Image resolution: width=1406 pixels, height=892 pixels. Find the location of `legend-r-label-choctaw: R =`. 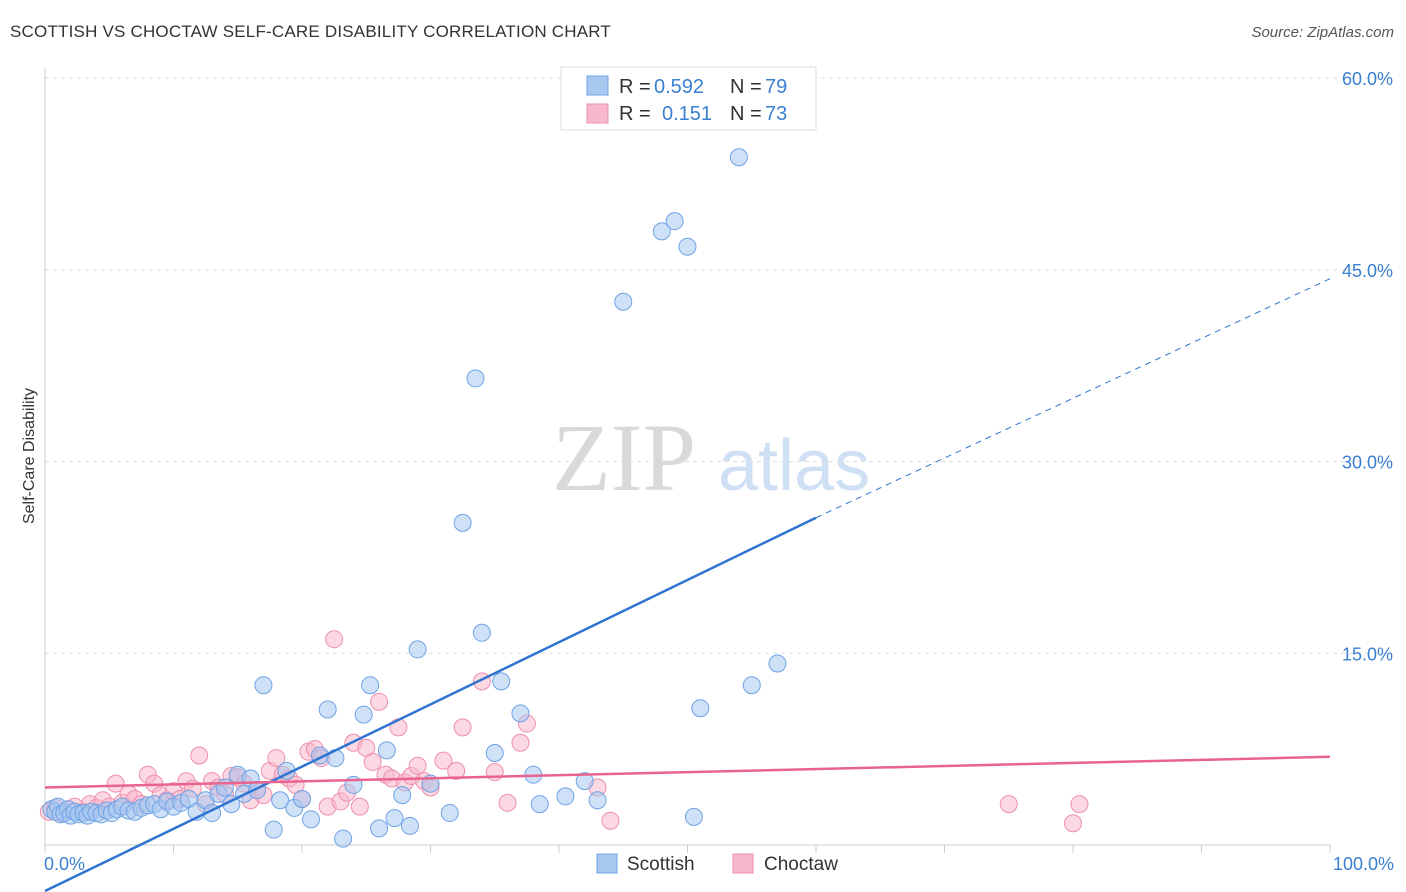

legend-r-label-choctaw: R = is located at coordinates (635, 114).